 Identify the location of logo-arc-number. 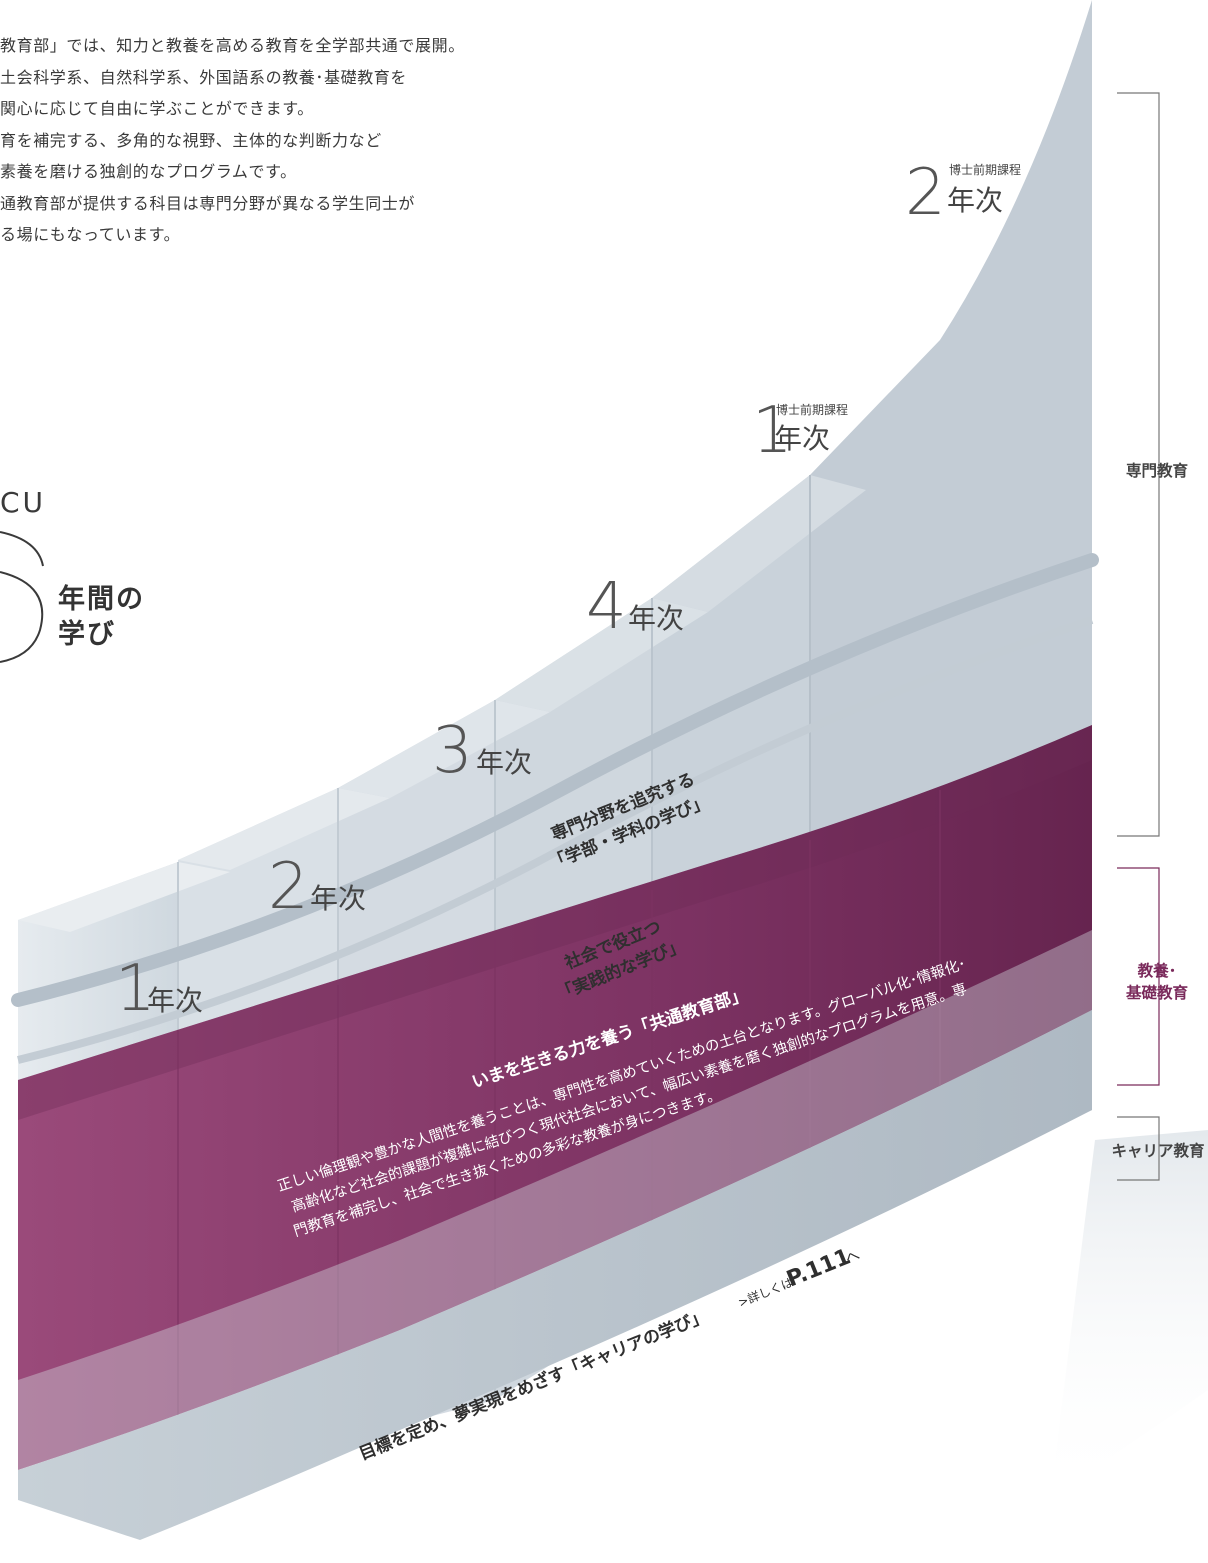
(22, 617).